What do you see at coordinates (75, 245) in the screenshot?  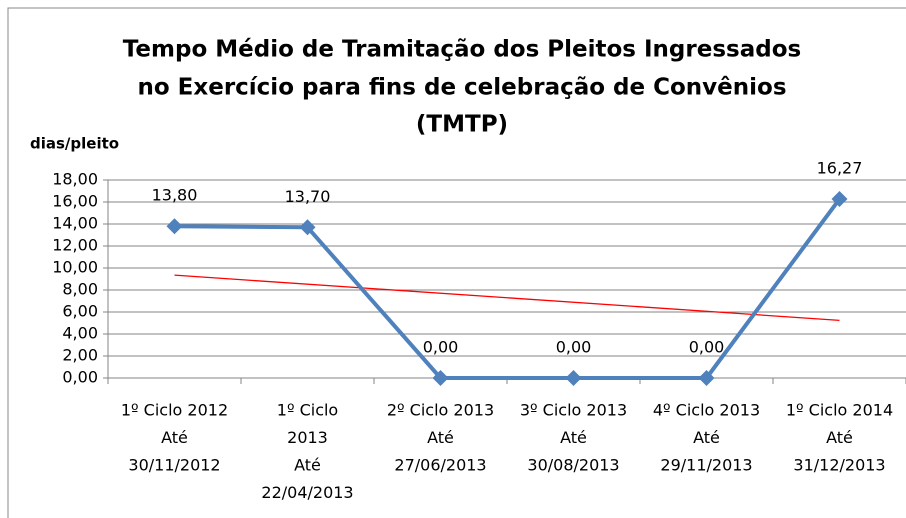 I see `y-tick-label: 12,00` at bounding box center [75, 245].